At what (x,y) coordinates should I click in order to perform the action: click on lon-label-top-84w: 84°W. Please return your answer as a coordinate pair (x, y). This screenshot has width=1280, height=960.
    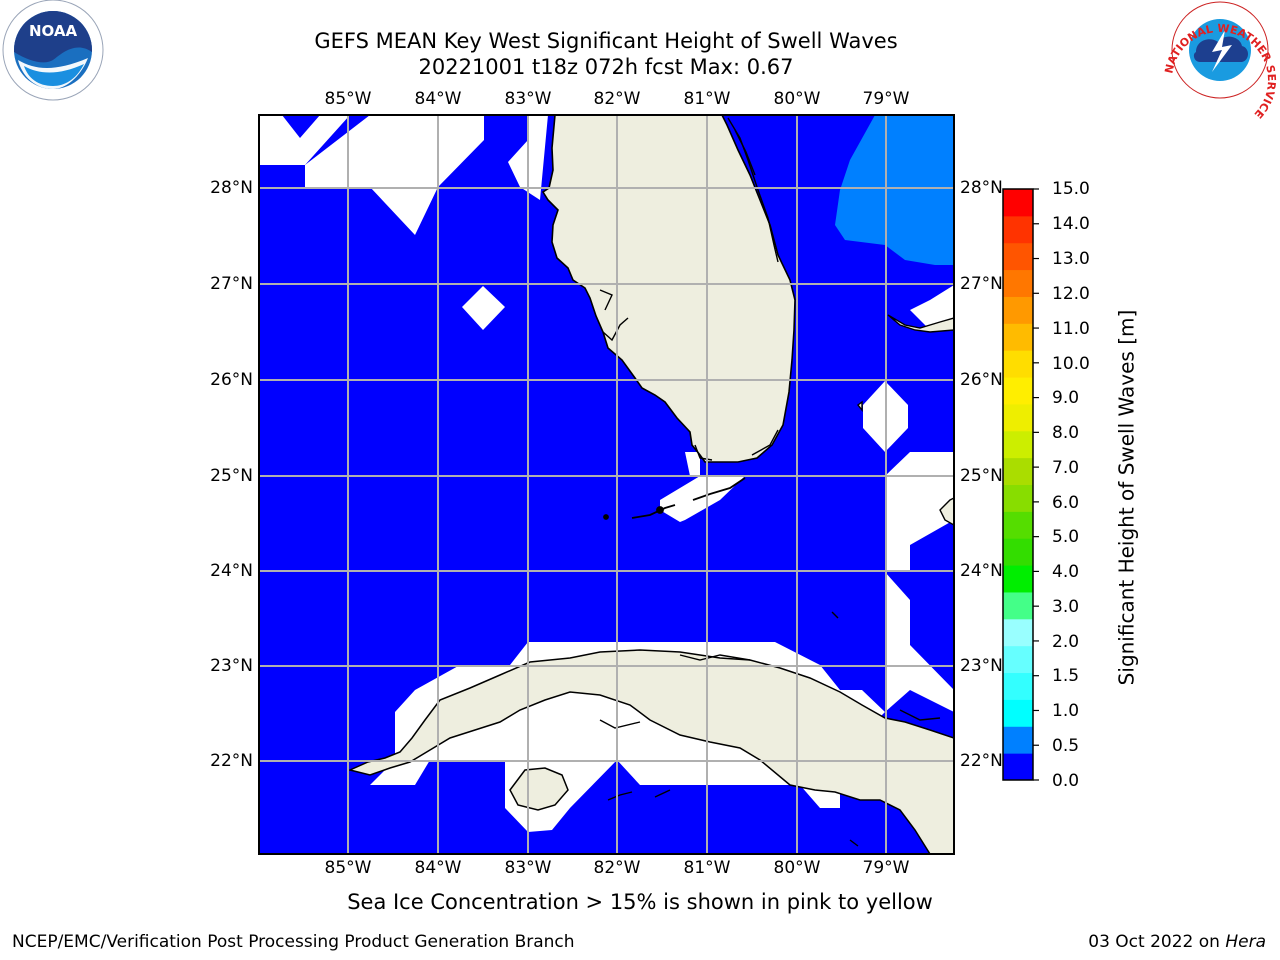
    Looking at the image, I should click on (438, 99).